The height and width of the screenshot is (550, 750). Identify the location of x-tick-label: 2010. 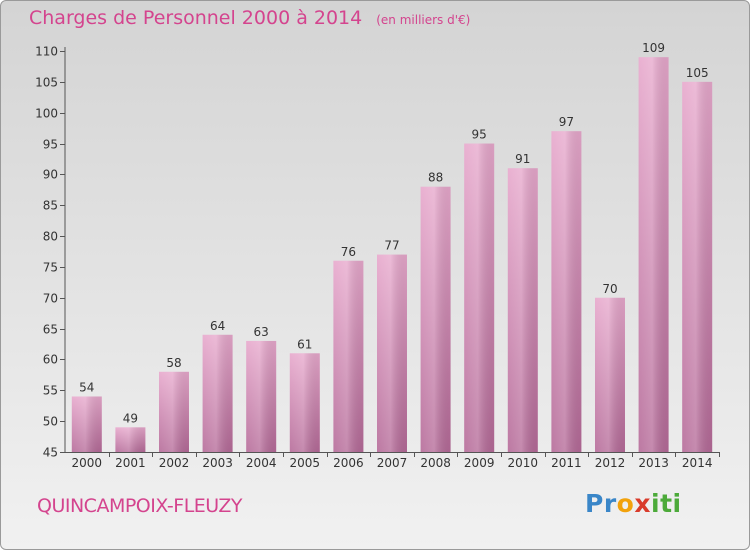
(523, 463).